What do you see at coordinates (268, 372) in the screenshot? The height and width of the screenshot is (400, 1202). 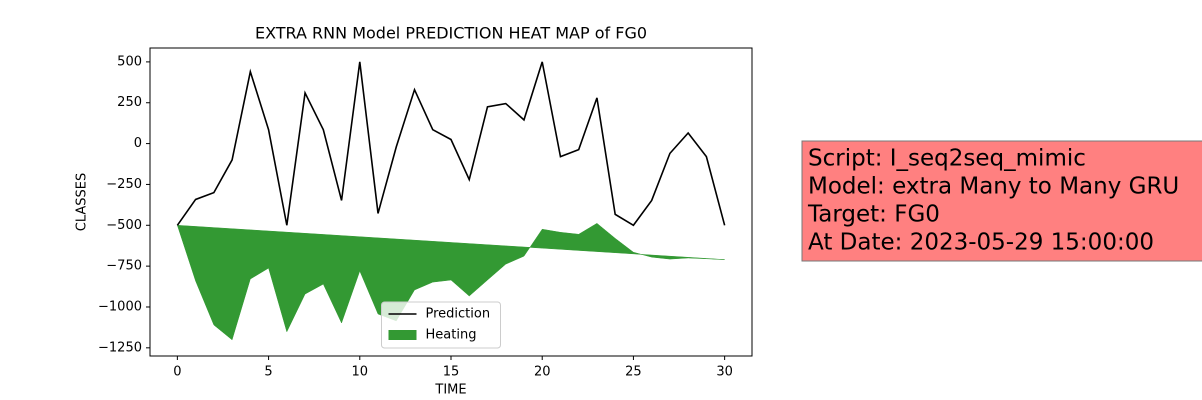 I see `x-tick-label: 5` at bounding box center [268, 372].